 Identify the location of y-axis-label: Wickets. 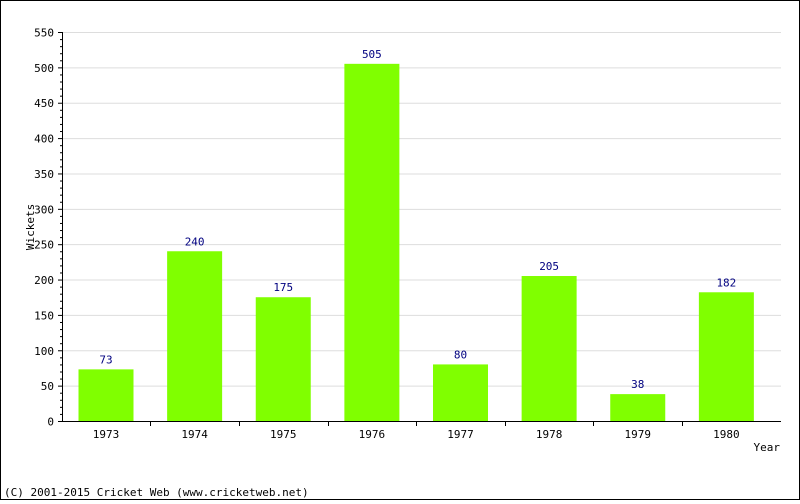
(30, 227).